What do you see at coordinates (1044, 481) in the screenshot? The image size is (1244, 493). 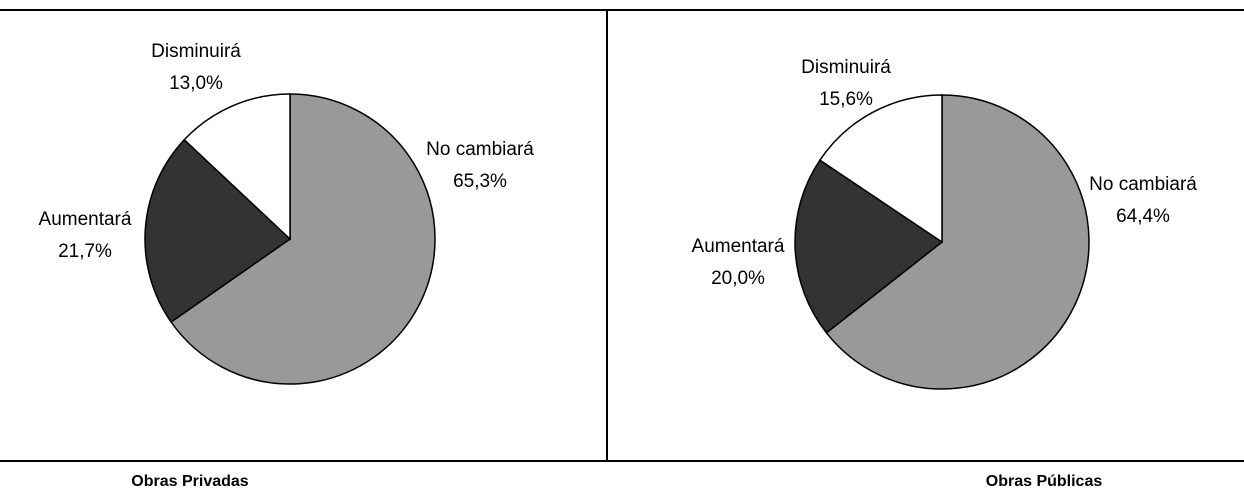 I see `chart-caption: Obras Públicas` at bounding box center [1044, 481].